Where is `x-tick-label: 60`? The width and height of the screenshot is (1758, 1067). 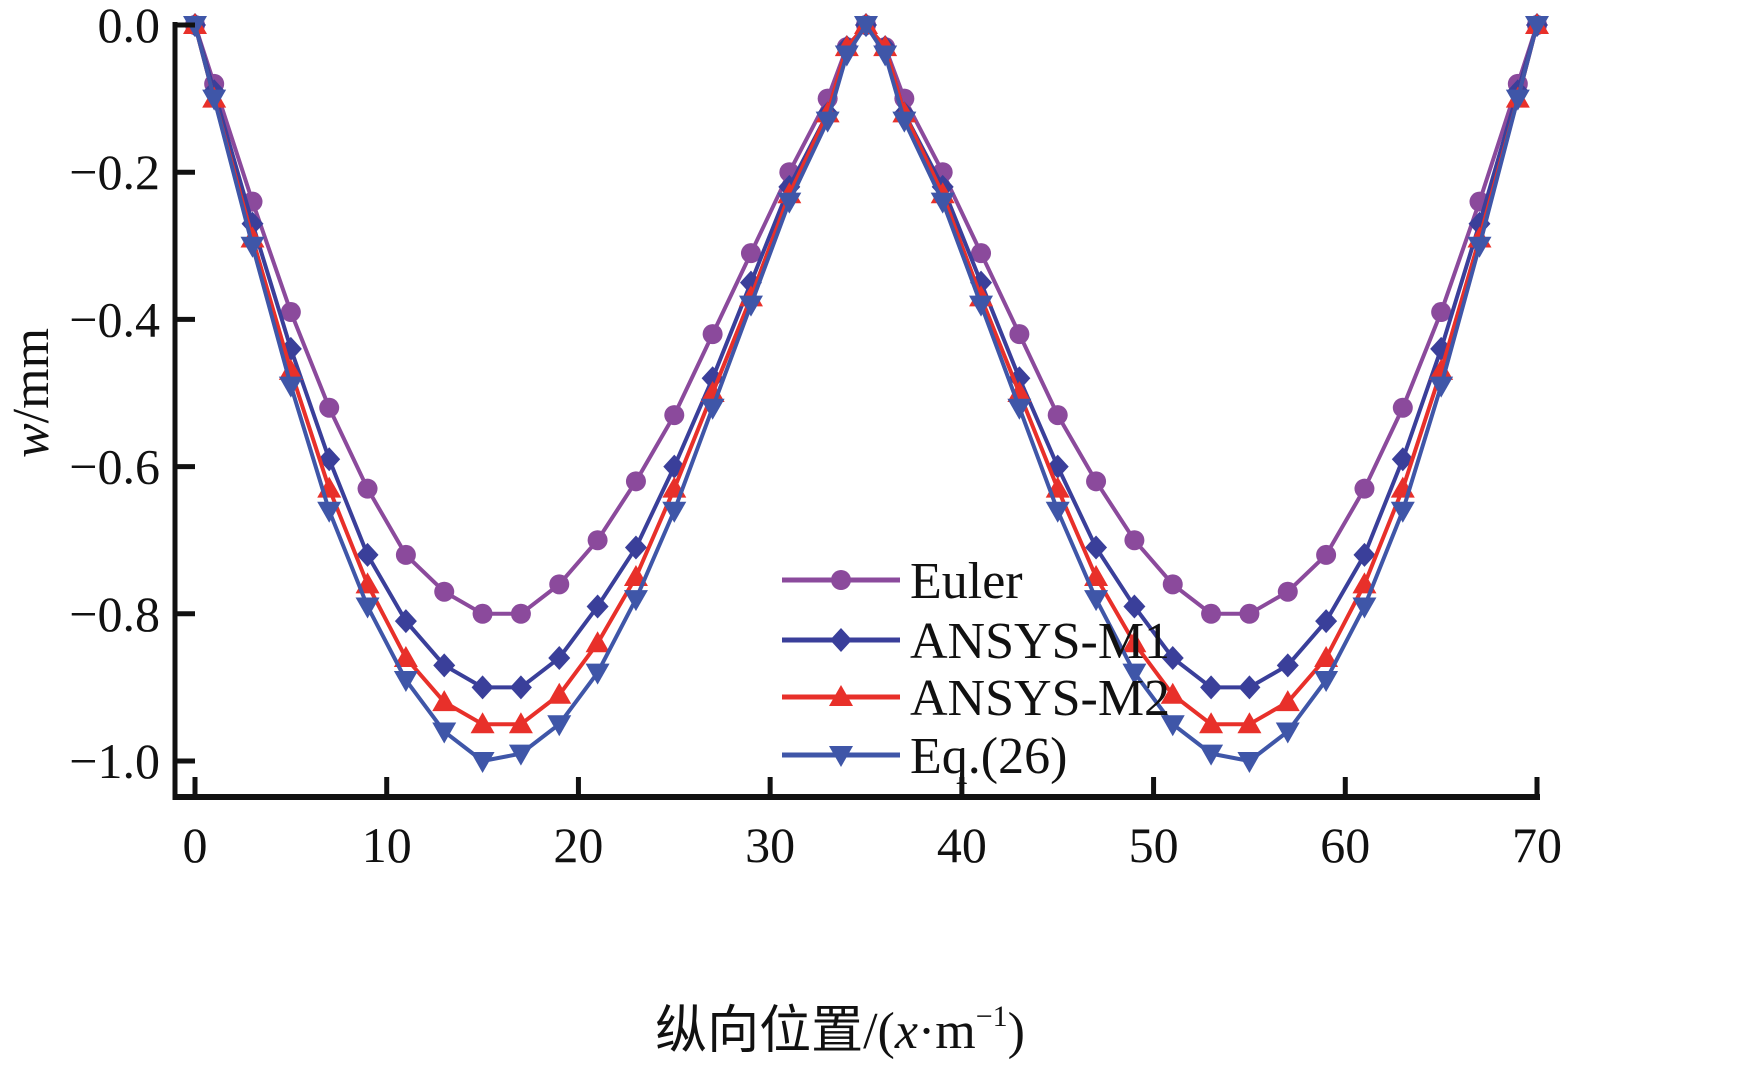
x-tick-label: 60 is located at coordinates (1345, 845).